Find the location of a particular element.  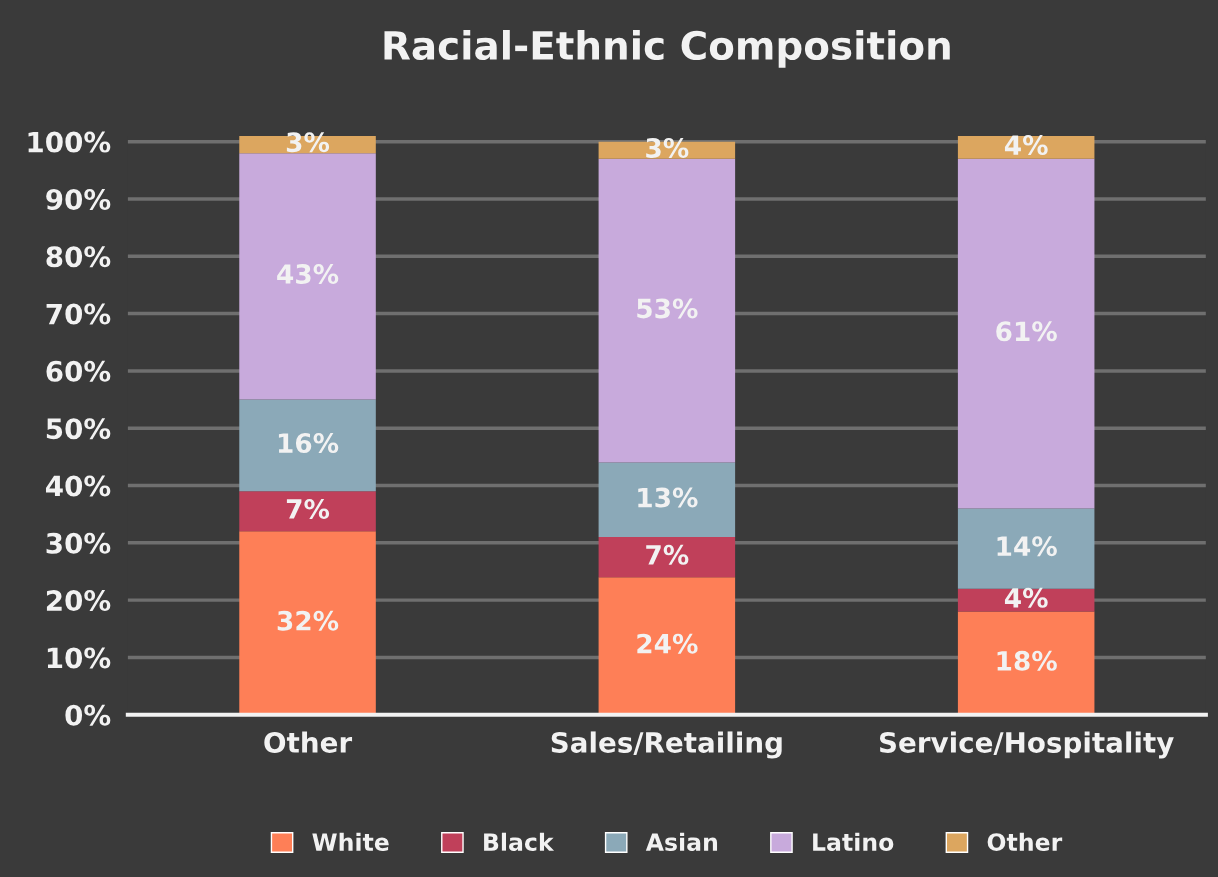

data-label: 14% is located at coordinates (1027, 546).